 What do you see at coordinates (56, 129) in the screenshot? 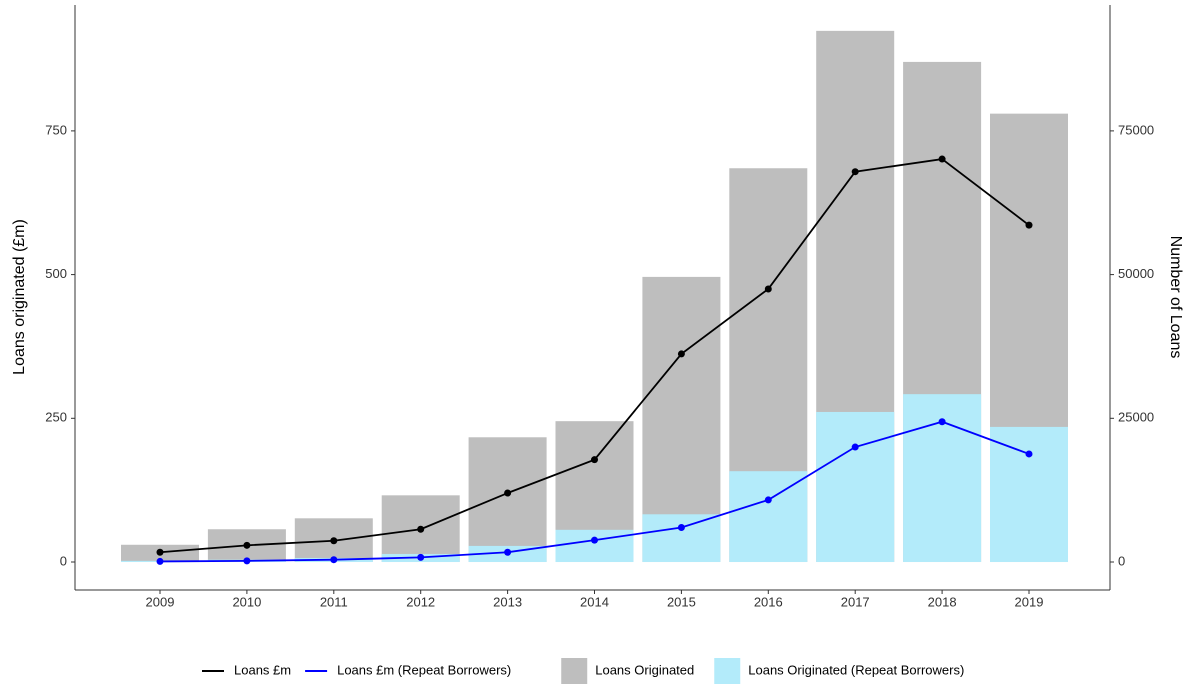
I see `y-tick-label: 750` at bounding box center [56, 129].